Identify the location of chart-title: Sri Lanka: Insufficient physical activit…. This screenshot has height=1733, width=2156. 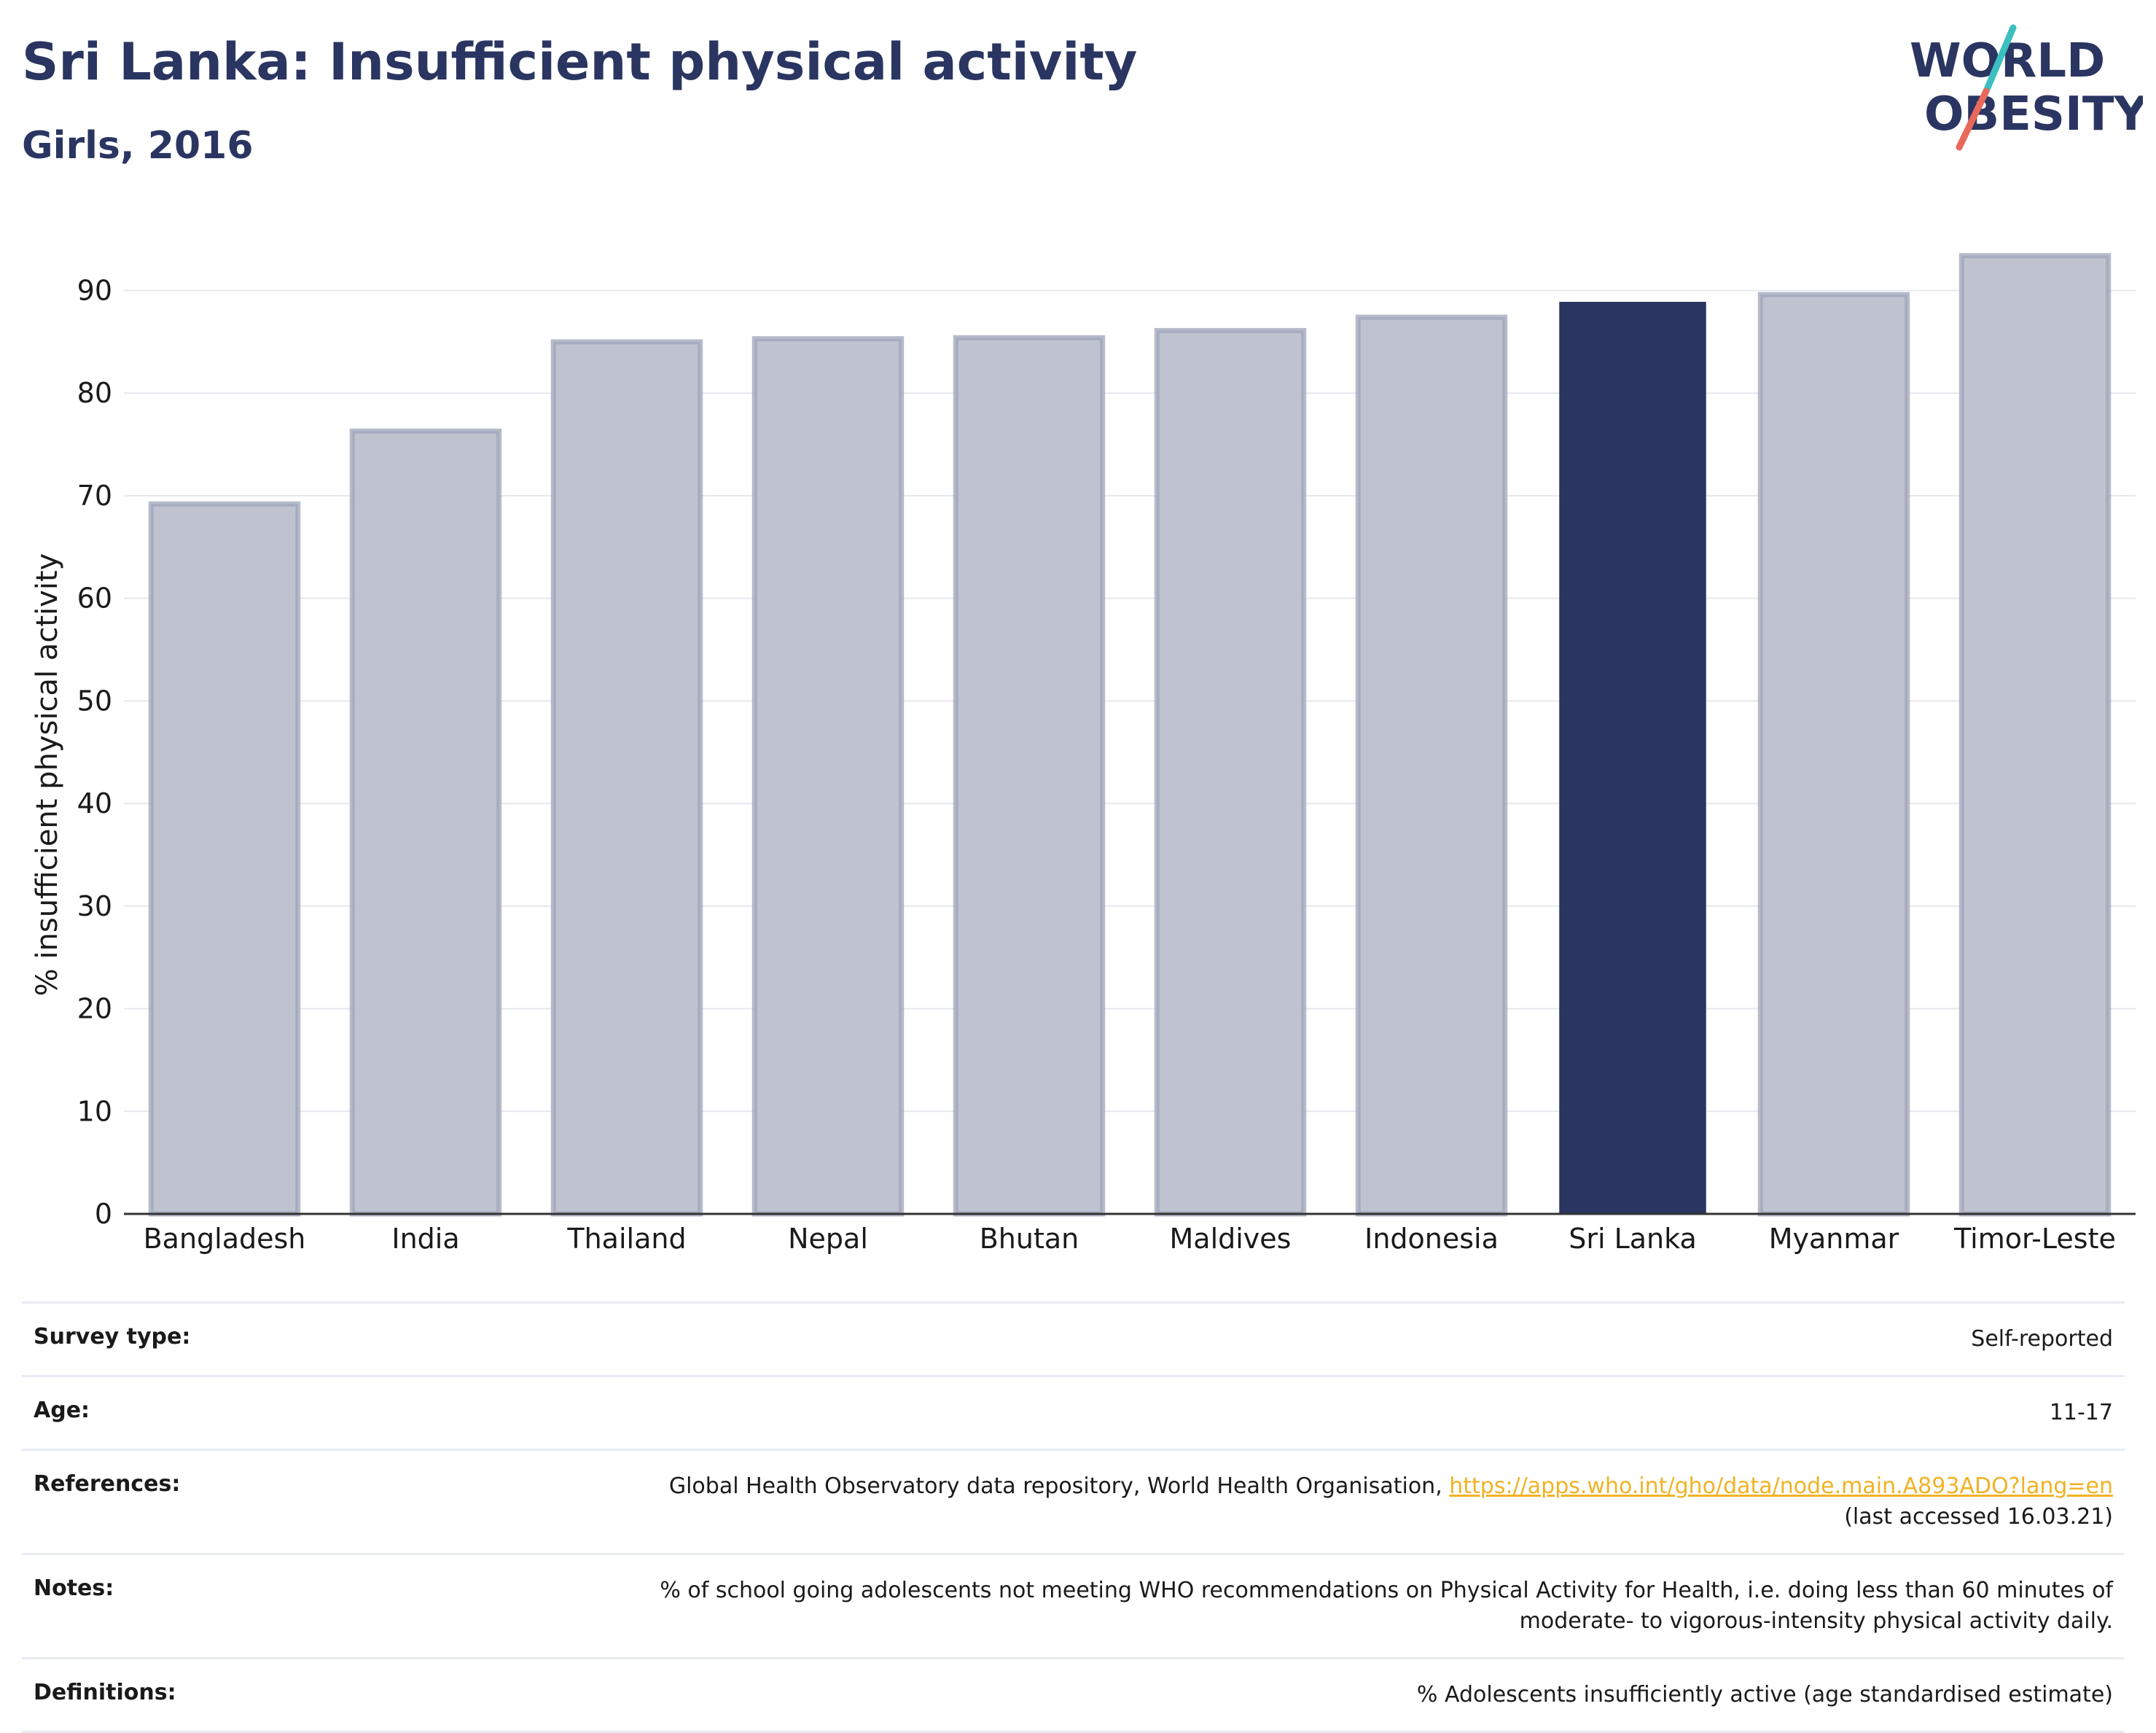
(580, 62).